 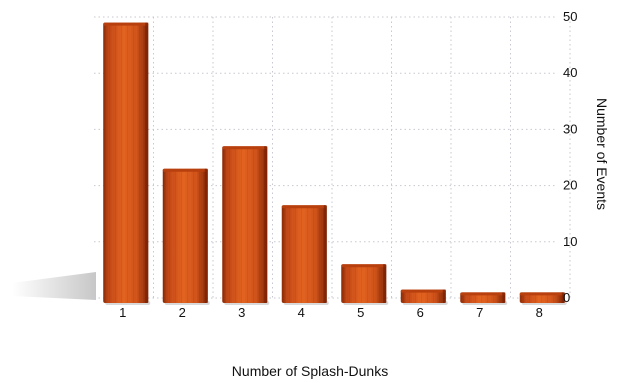 I want to click on x-tick-label: 2, so click(x=182, y=312).